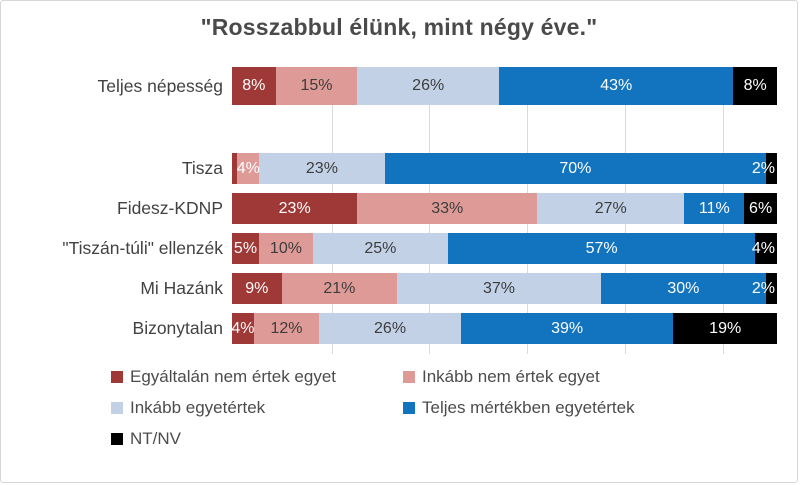 The height and width of the screenshot is (485, 800). I want to click on value-label: 21%, so click(339, 288).